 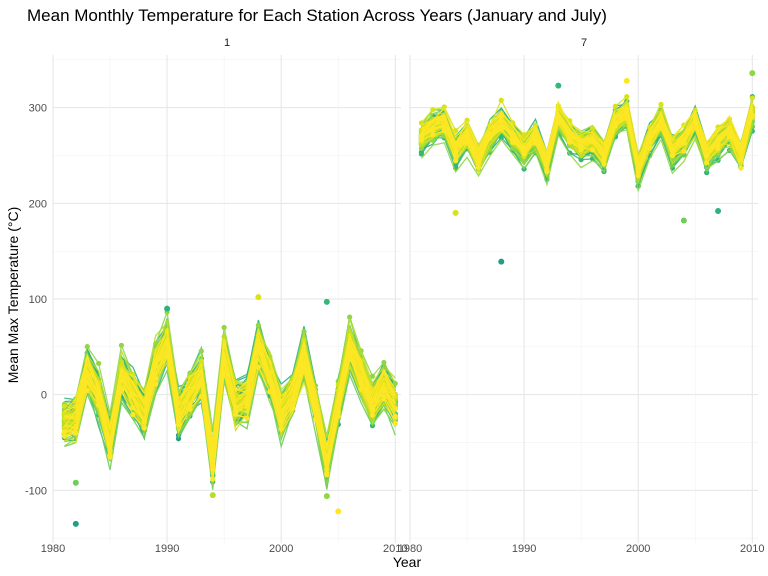 I want to click on series-lines-july, so click(x=586, y=143).